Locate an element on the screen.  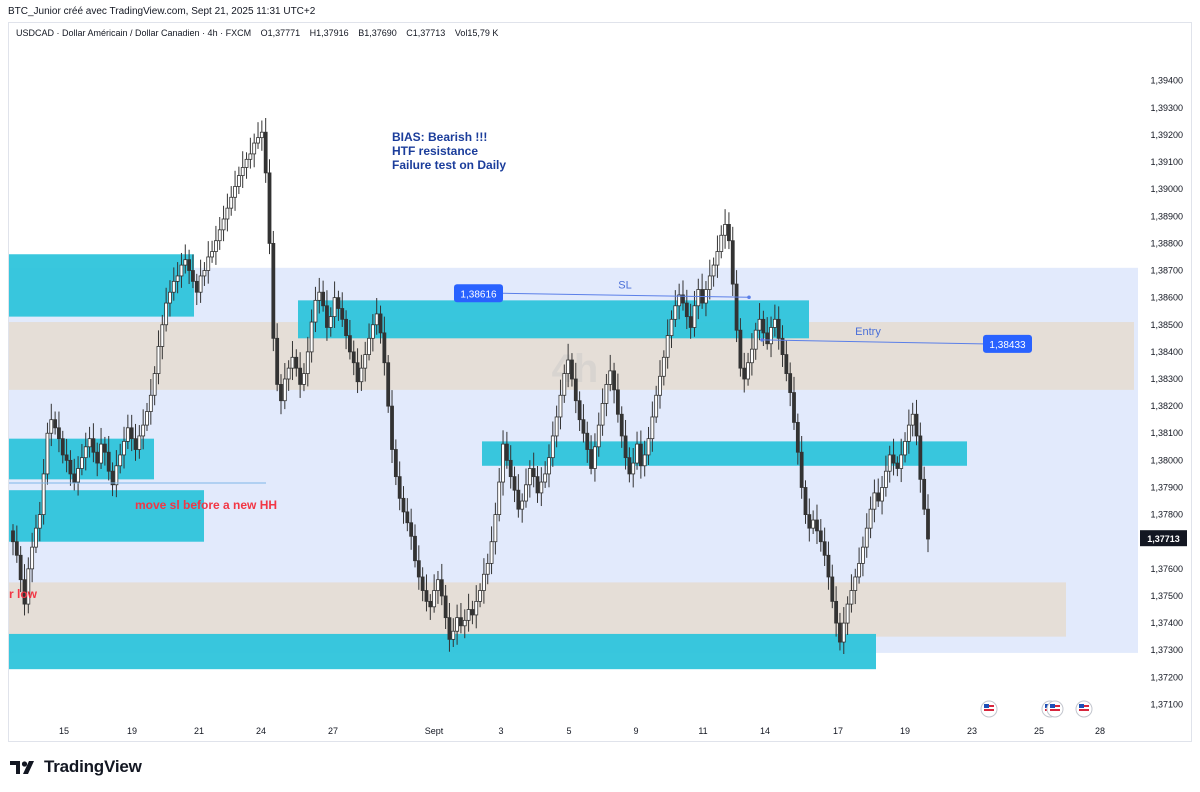
y-tick-label: 1,38700 is located at coordinates (1166, 271).